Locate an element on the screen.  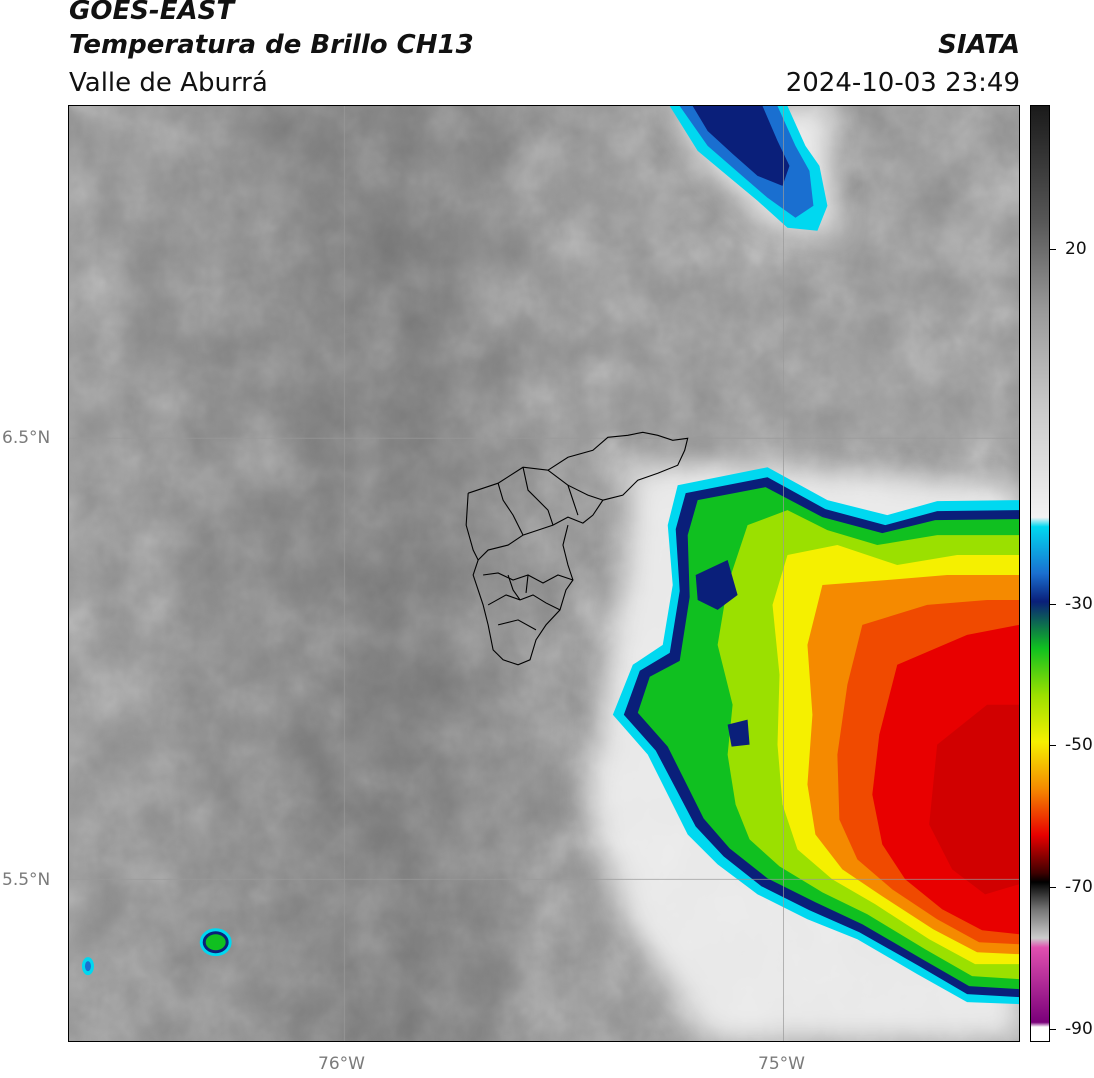
storm-cell-north is located at coordinates (748, 168).